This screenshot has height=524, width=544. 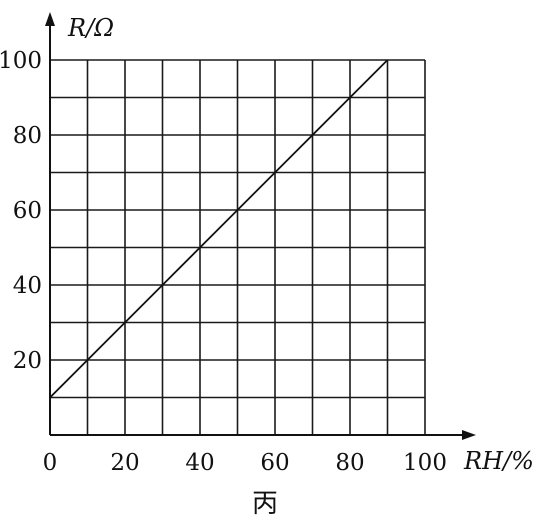 What do you see at coordinates (425, 463) in the screenshot?
I see `x-tick-label: 100` at bounding box center [425, 463].